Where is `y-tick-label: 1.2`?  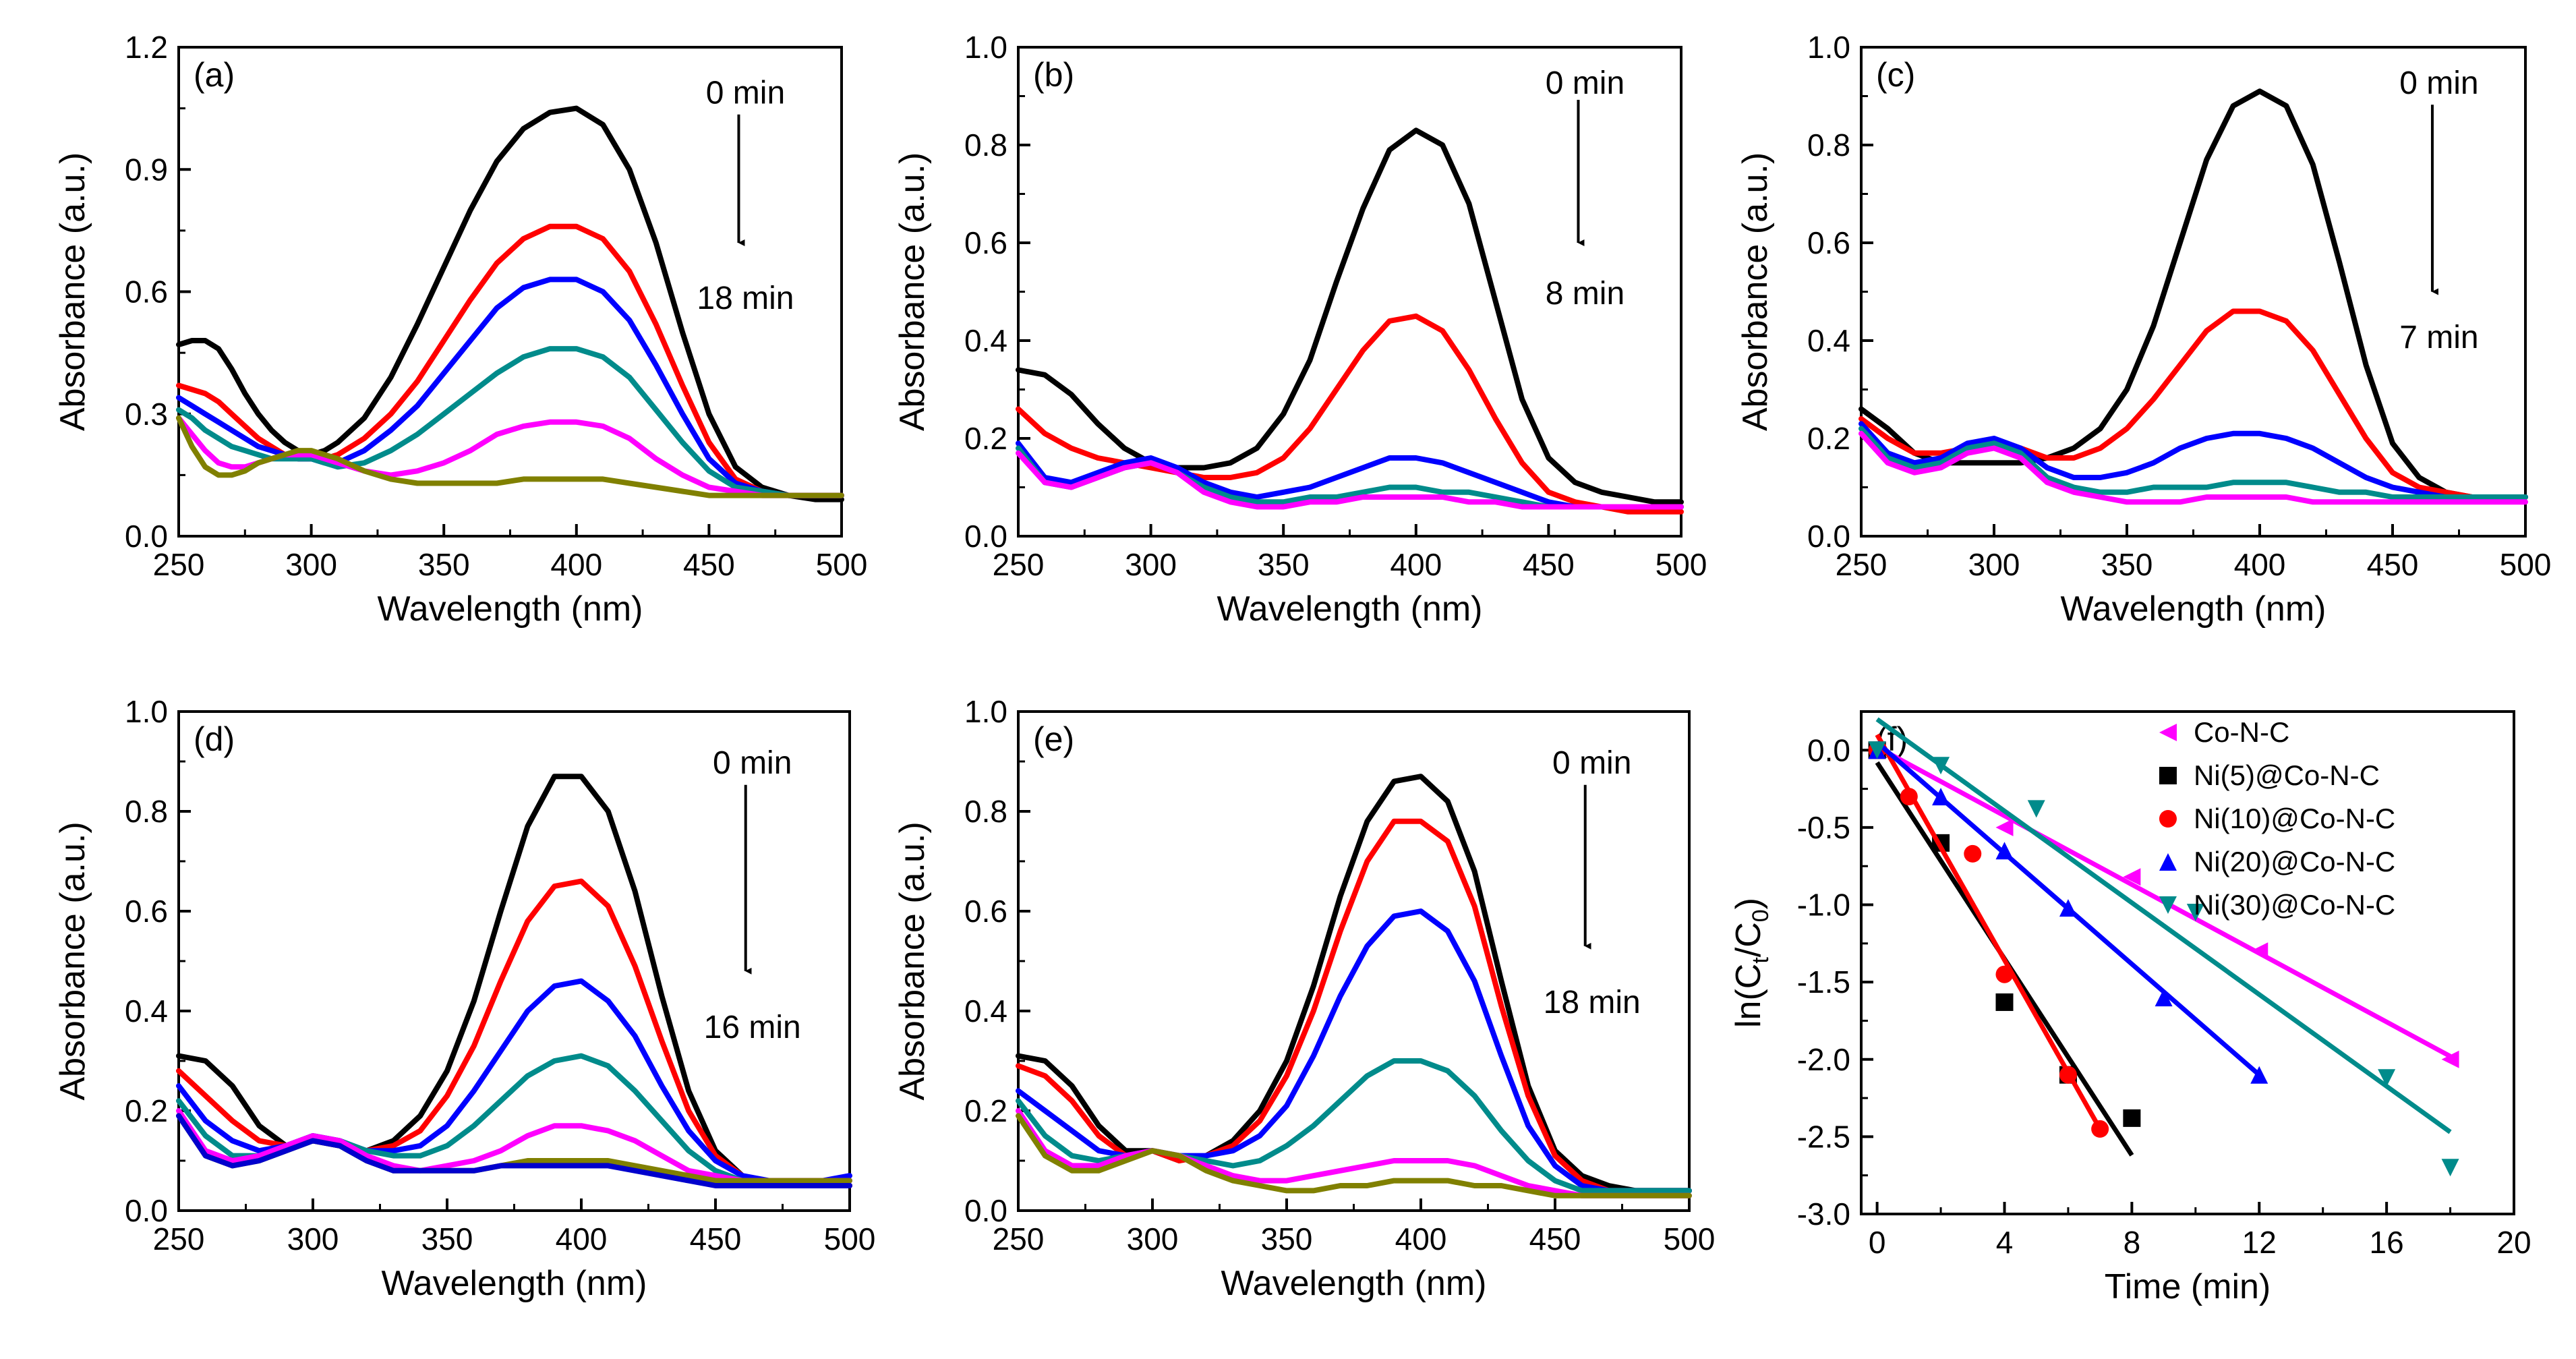
y-tick-label: 1.2 is located at coordinates (147, 48).